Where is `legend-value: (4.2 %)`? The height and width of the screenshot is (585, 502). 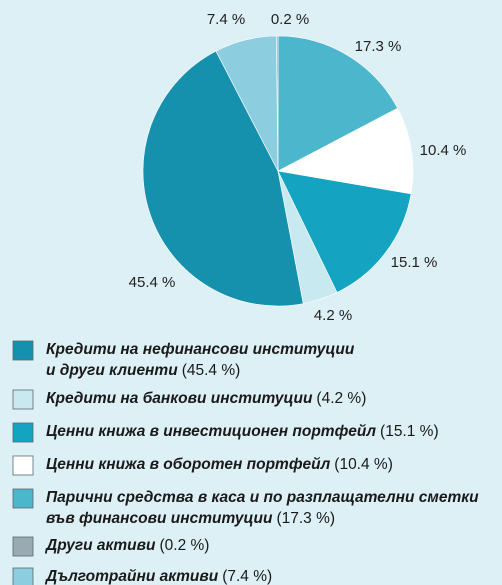
legend-value: (4.2 %) is located at coordinates (341, 398).